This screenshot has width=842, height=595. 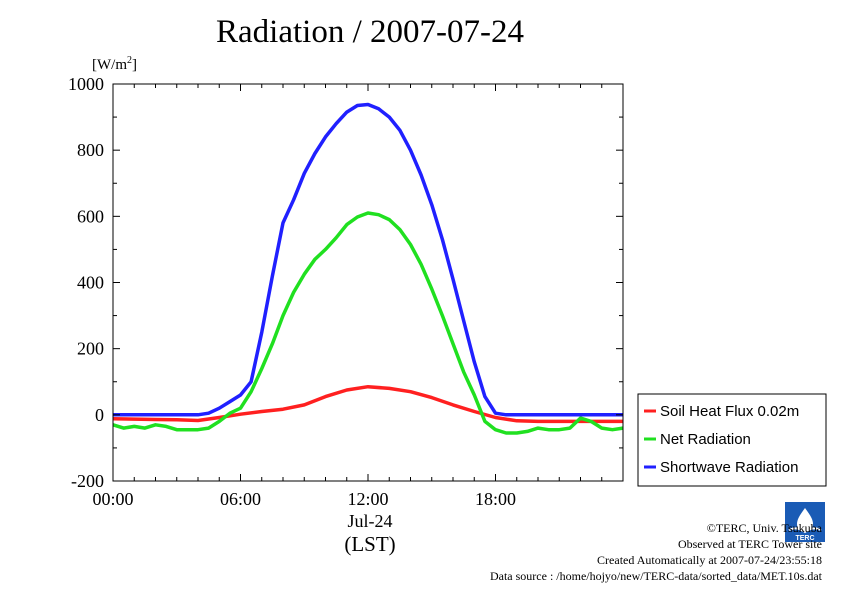 I want to click on terc-logo-icon: TERC, so click(x=805, y=522).